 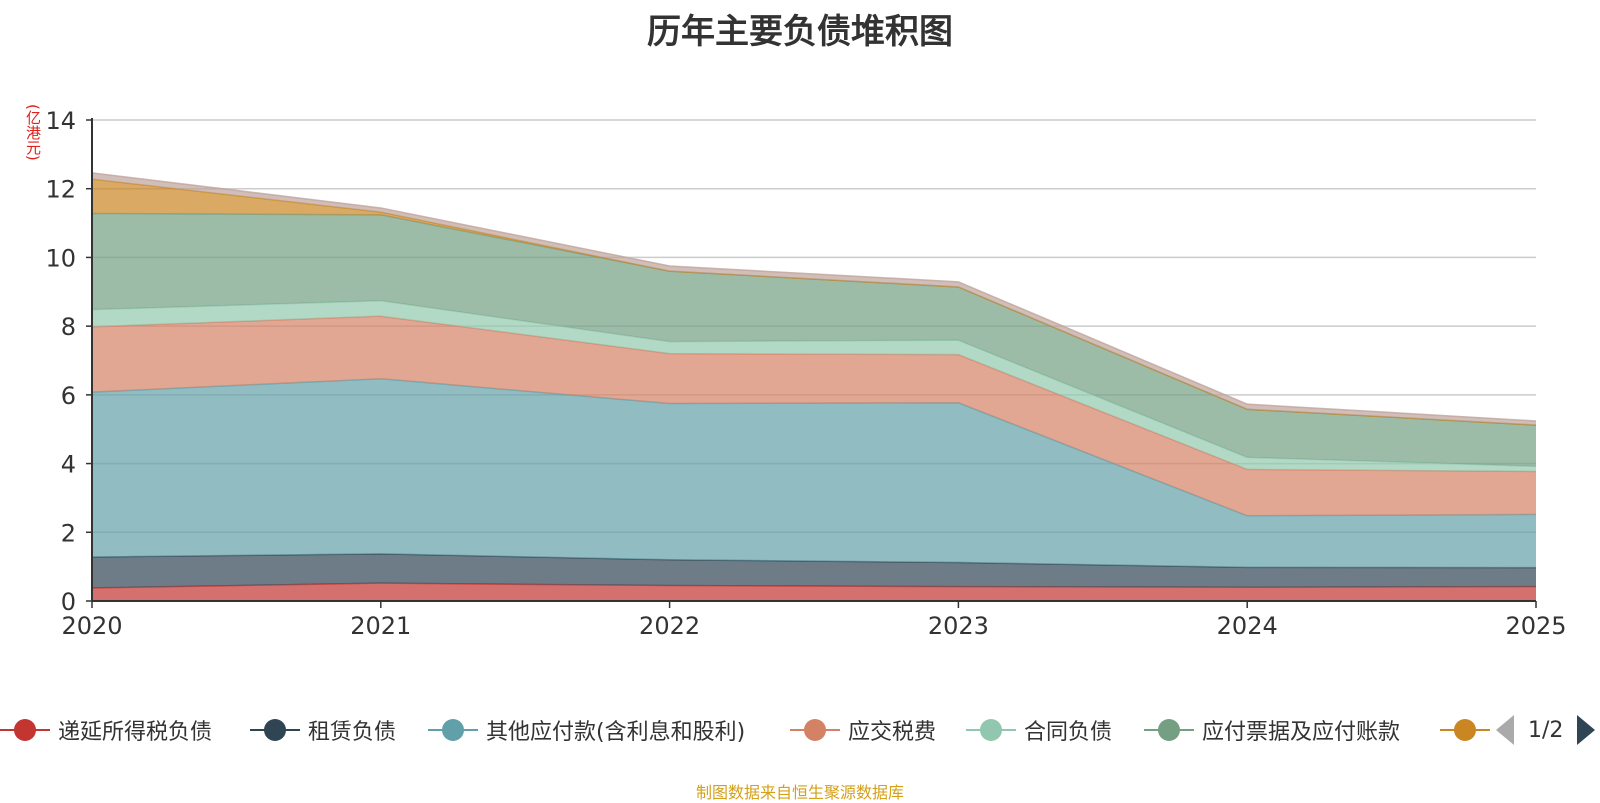 I want to click on x-tick-label: 2024, so click(x=1247, y=626).